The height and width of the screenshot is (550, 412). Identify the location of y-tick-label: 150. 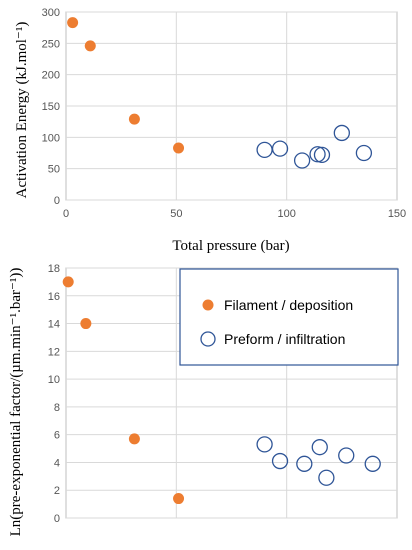
(51, 107).